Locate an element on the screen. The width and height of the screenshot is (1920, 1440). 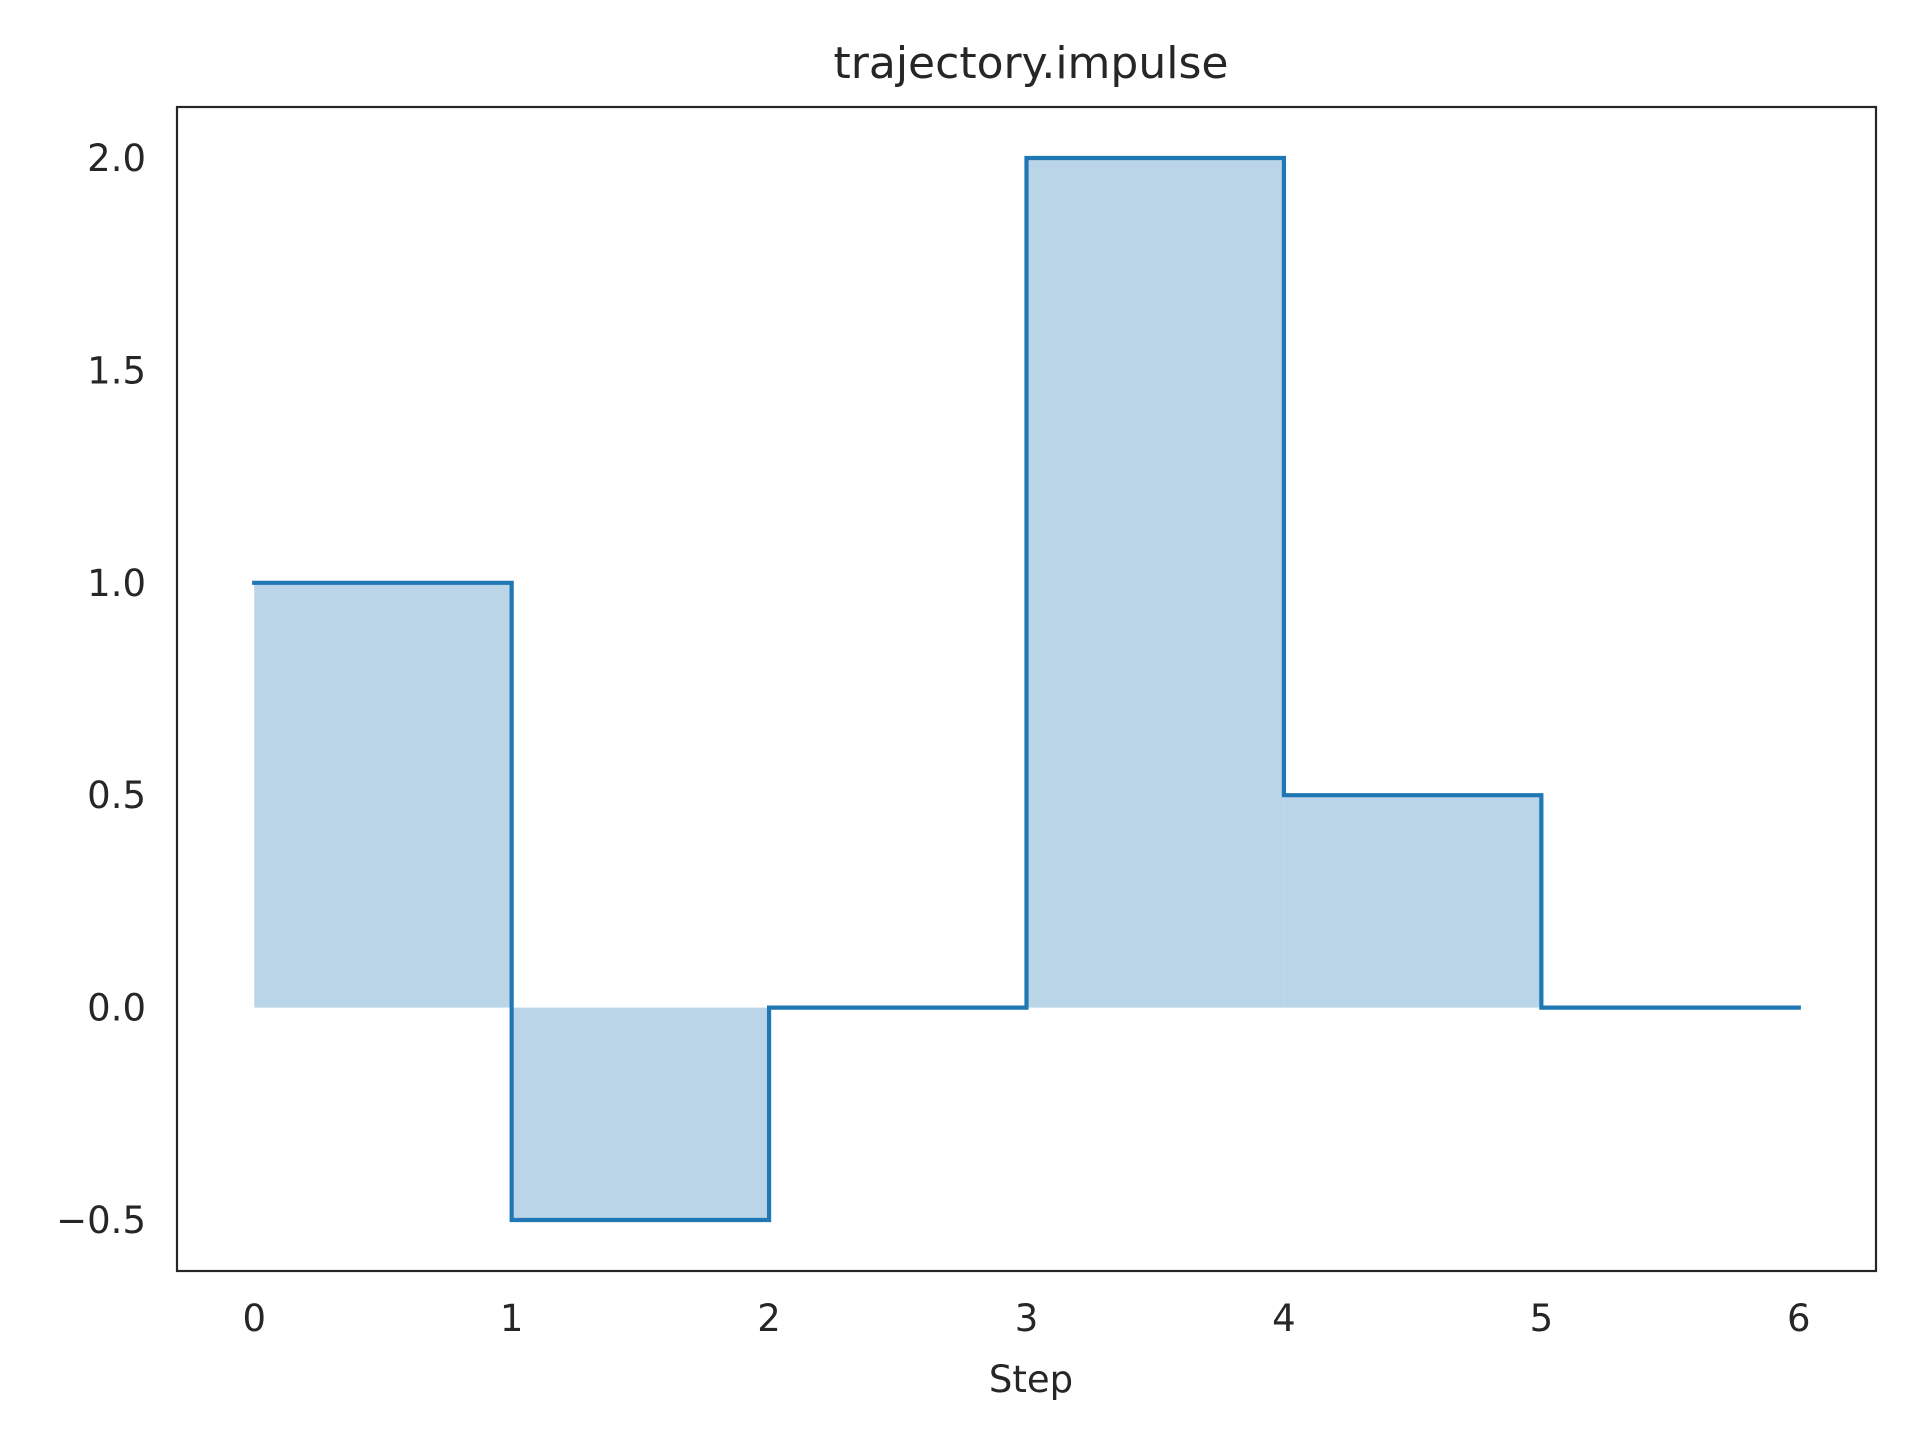
y-tick-label: 0.0 is located at coordinates (116, 1008).